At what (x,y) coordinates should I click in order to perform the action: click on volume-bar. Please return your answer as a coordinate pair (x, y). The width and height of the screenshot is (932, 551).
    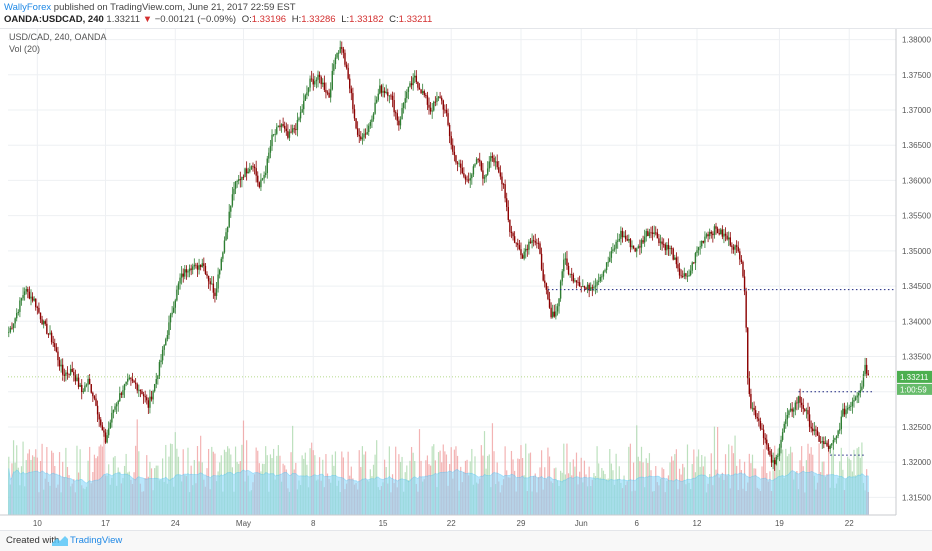
    Looking at the image, I should click on (293, 470).